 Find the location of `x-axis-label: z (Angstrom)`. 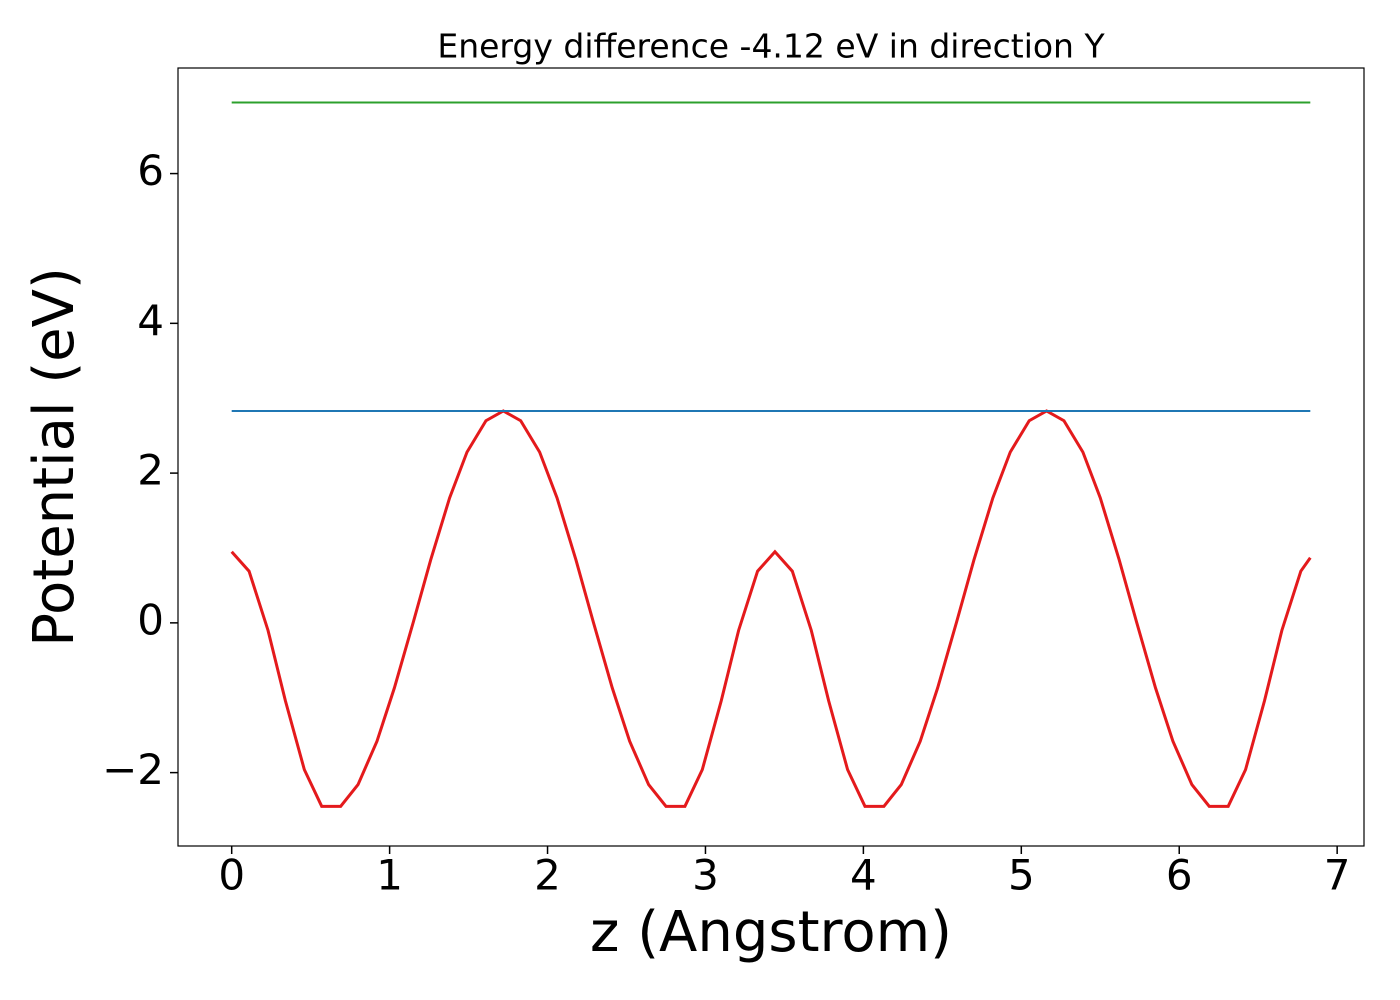

x-axis-label: z (Angstrom) is located at coordinates (771, 932).